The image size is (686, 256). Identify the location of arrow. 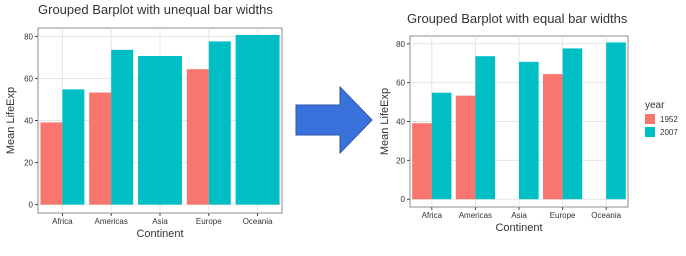
(334, 120).